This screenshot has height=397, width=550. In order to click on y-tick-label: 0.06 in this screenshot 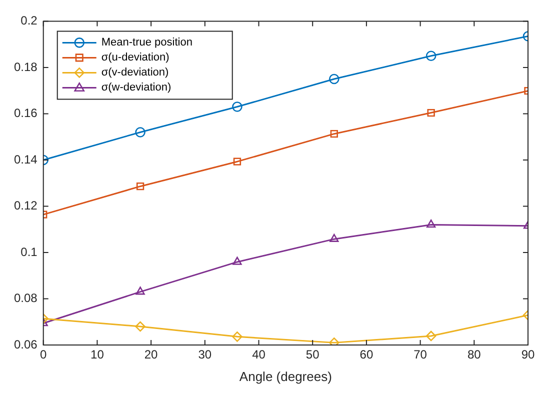, I will do `click(26, 344)`.